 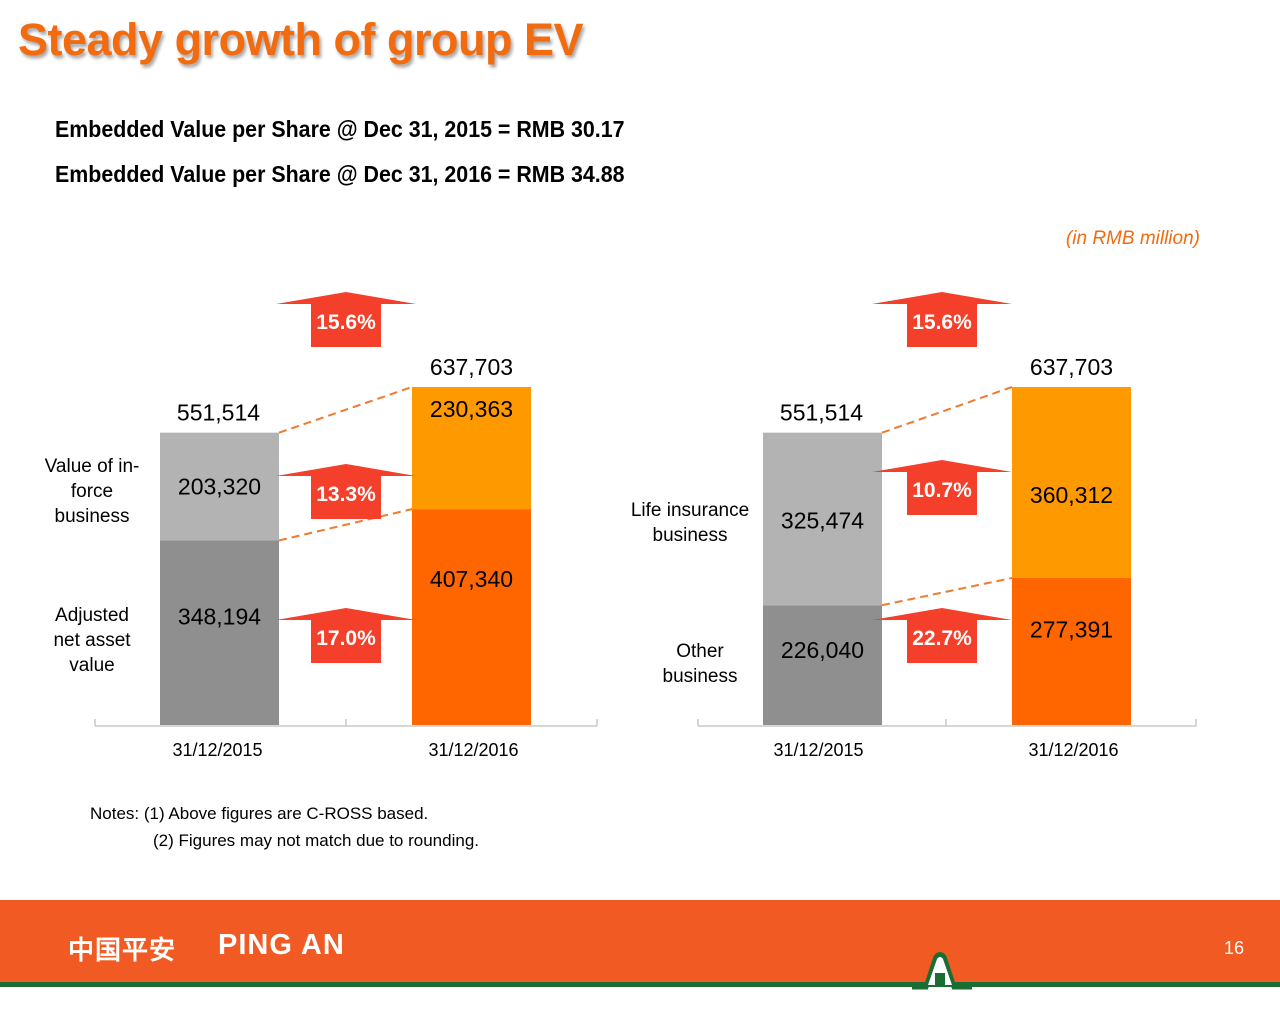 I want to click on bar-value-label: 407,340, so click(x=471, y=579).